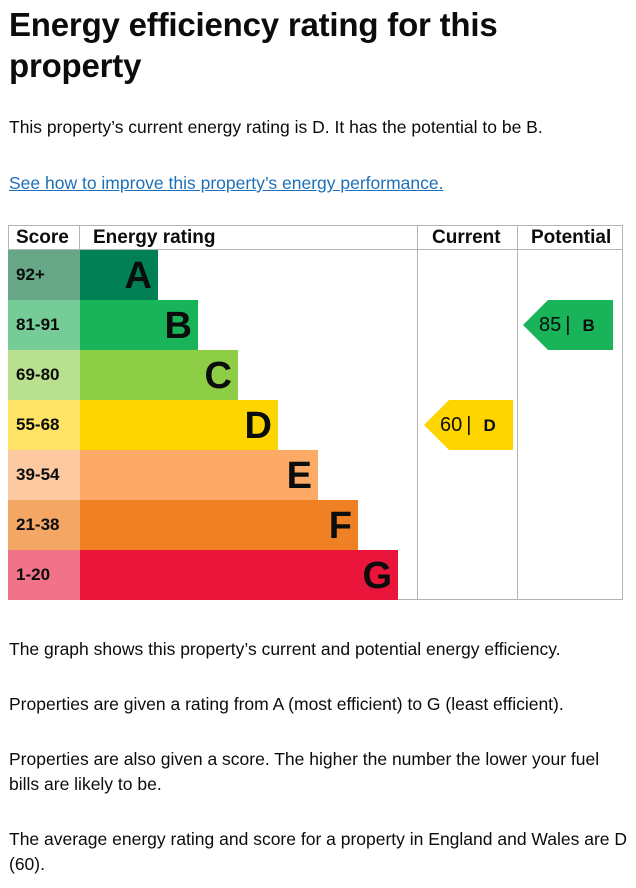 Image resolution: width=636 pixels, height=888 pixels. What do you see at coordinates (42, 237) in the screenshot?
I see `header-score: Score` at bounding box center [42, 237].